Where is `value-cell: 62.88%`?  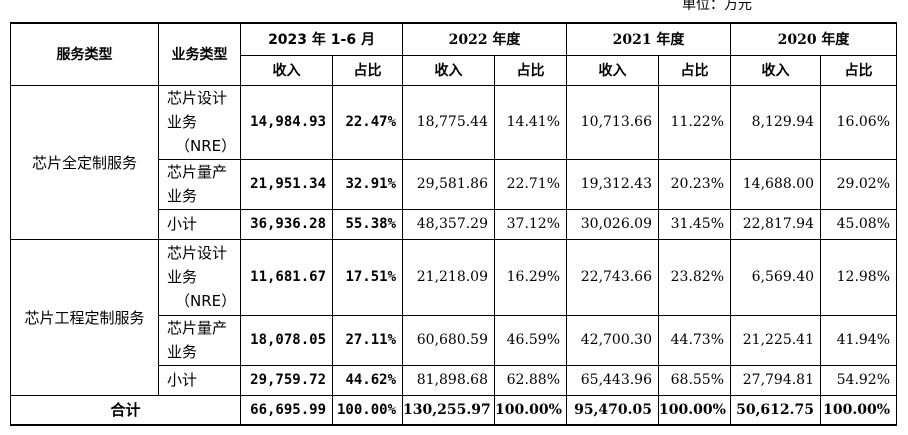
value-cell: 62.88% is located at coordinates (531, 380).